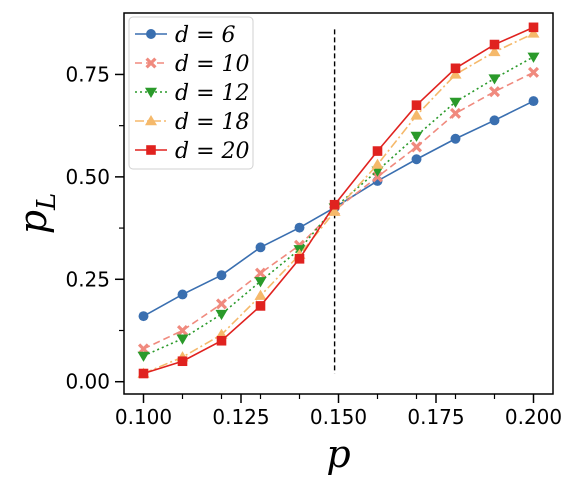 Image resolution: width=581 pixels, height=485 pixels. Describe the element at coordinates (212, 122) in the screenshot. I see `legend-label: d = 18` at that location.